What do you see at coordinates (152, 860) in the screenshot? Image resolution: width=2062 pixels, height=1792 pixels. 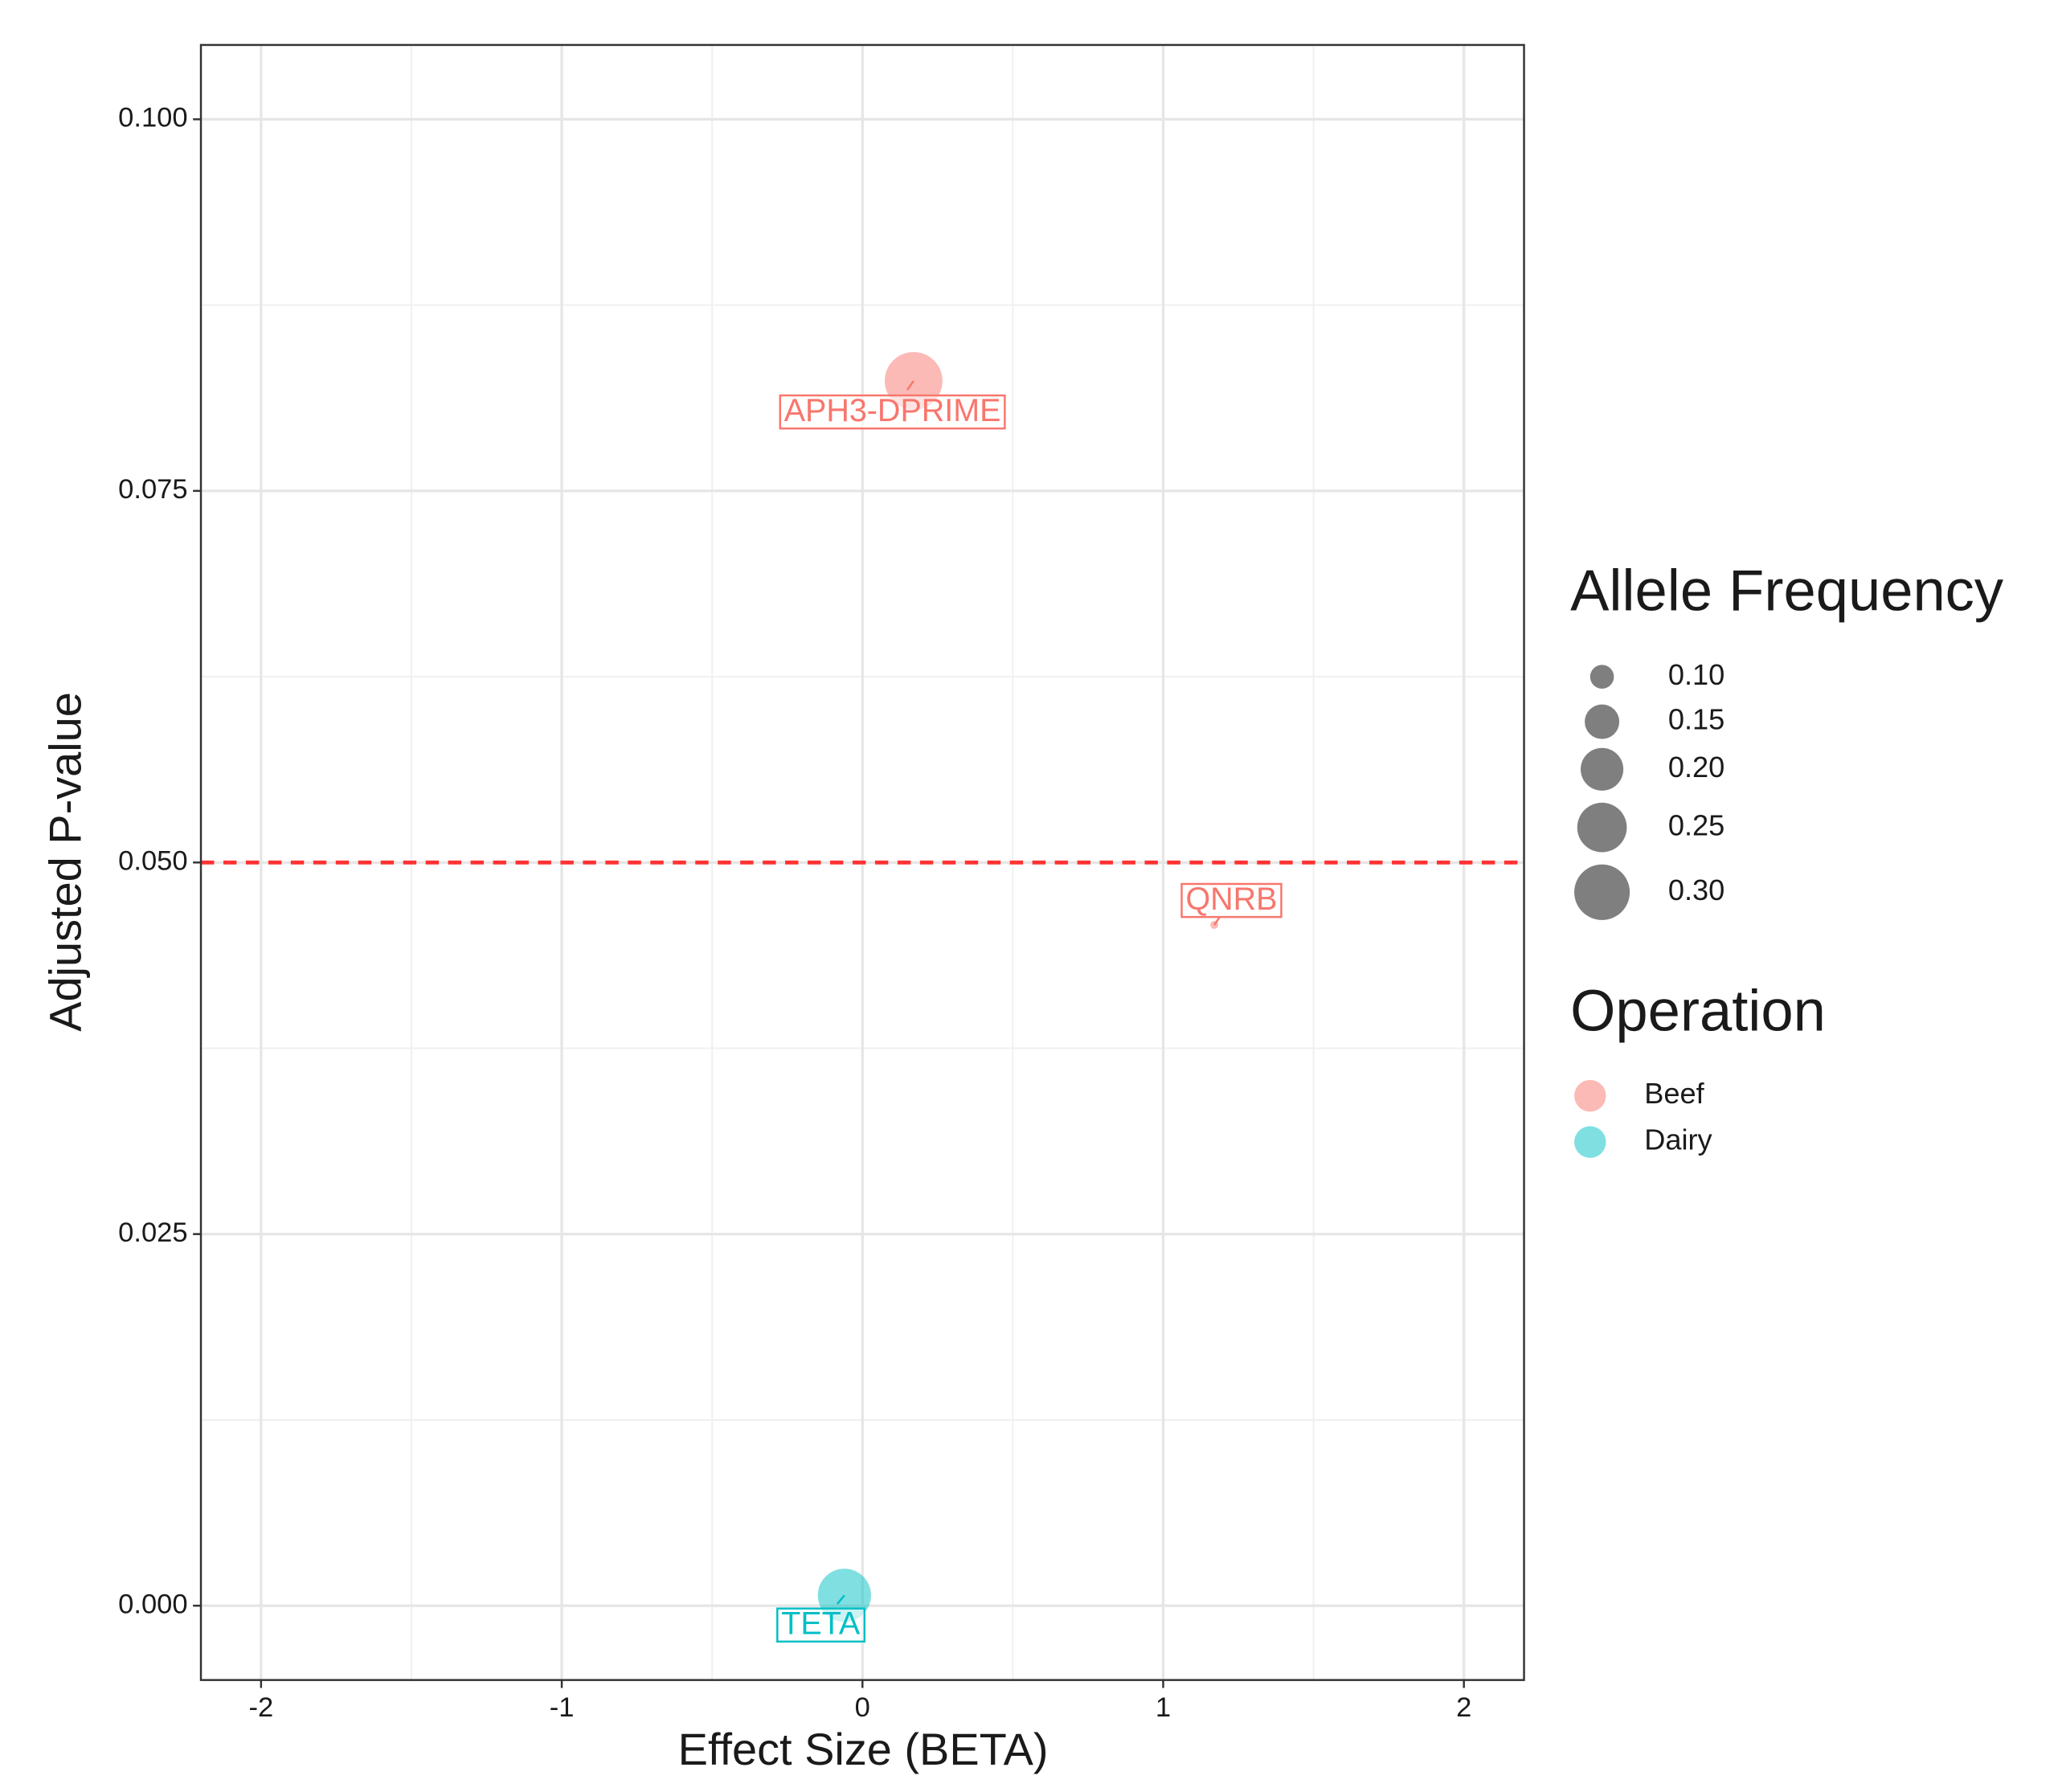 I see `y-tick-label: 0.050` at bounding box center [152, 860].